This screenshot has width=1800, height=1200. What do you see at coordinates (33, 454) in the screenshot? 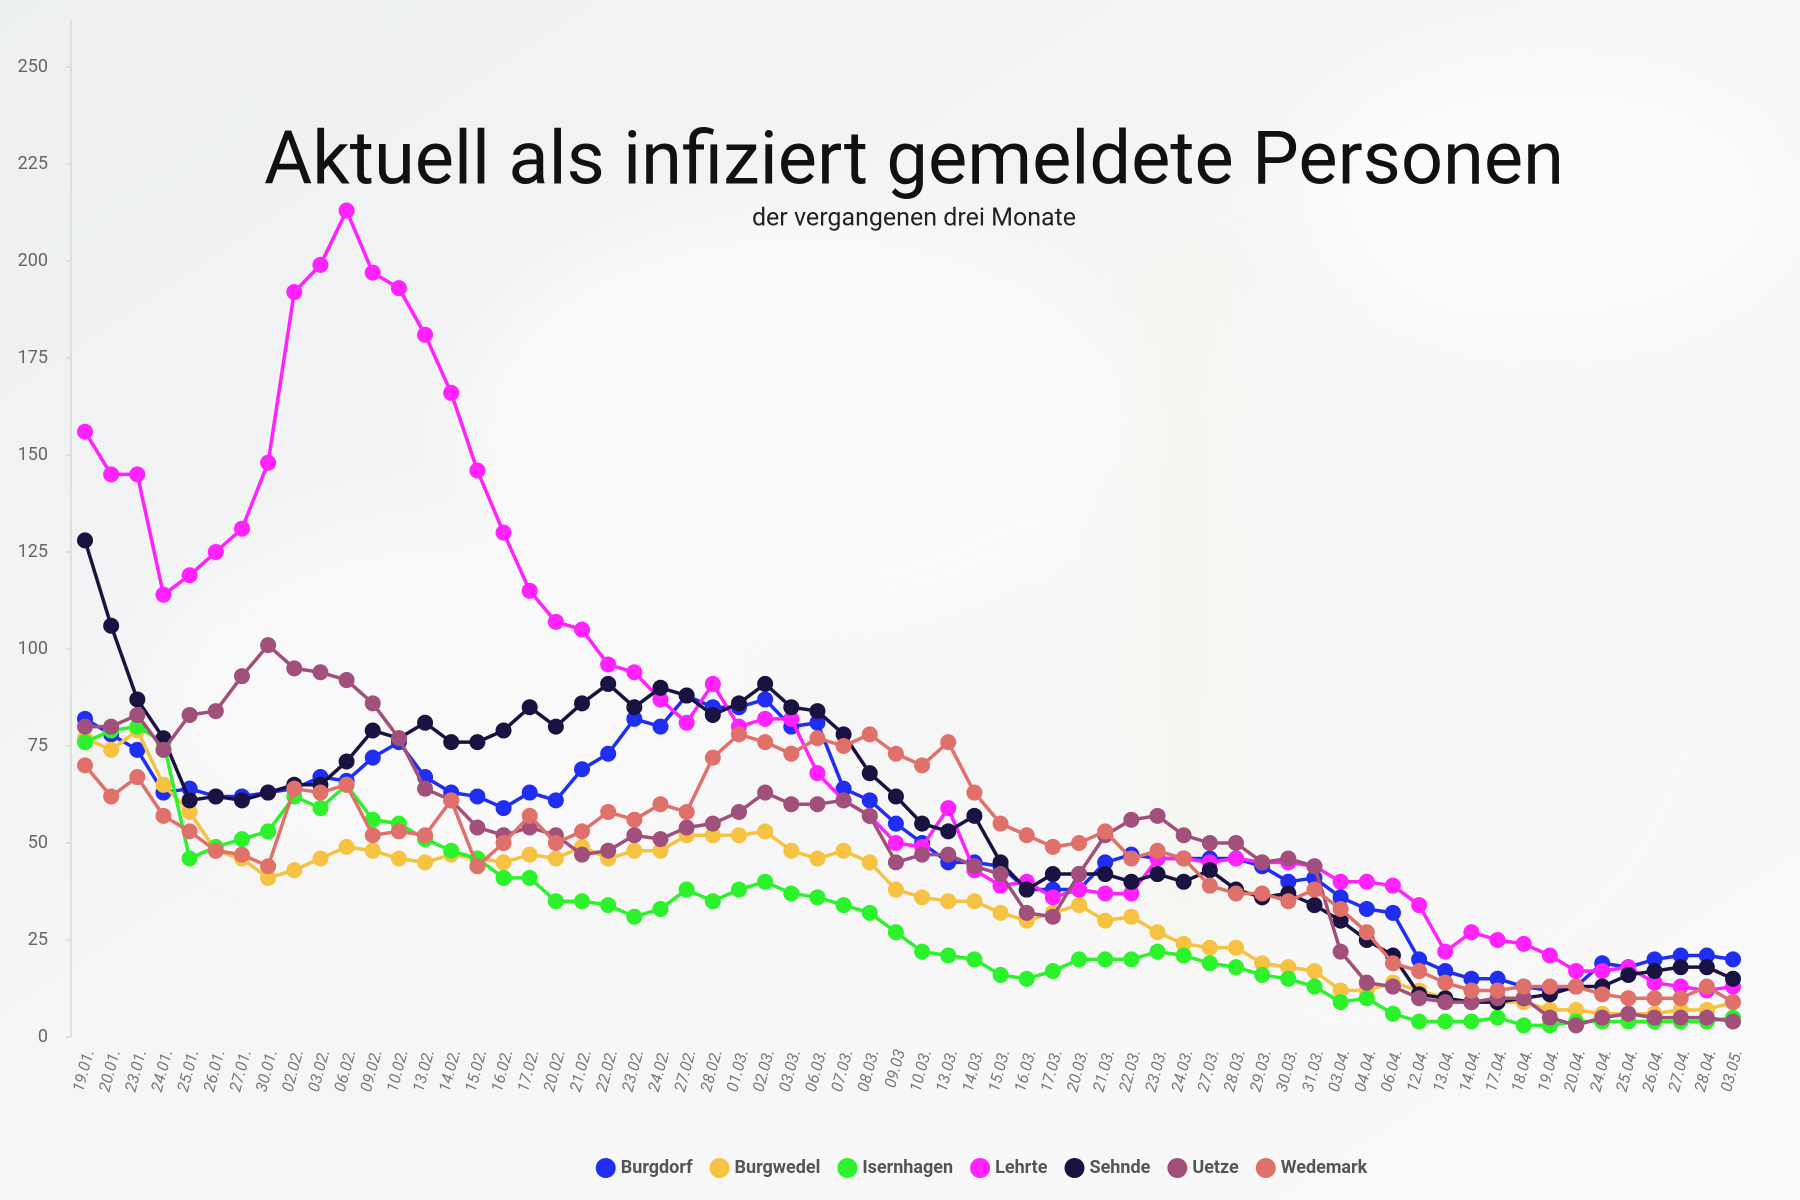
I see `y-tick-label: 150` at bounding box center [33, 454].